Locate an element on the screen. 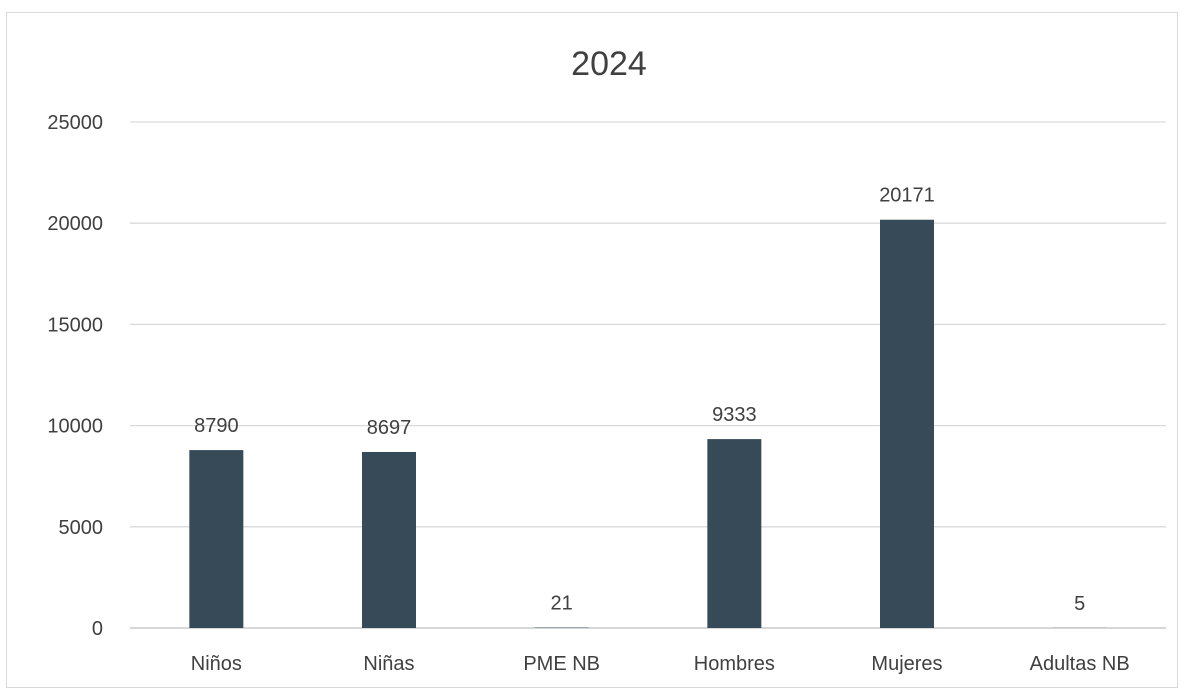 The width and height of the screenshot is (1187, 692). category-label: Adultas NB is located at coordinates (1080, 664).